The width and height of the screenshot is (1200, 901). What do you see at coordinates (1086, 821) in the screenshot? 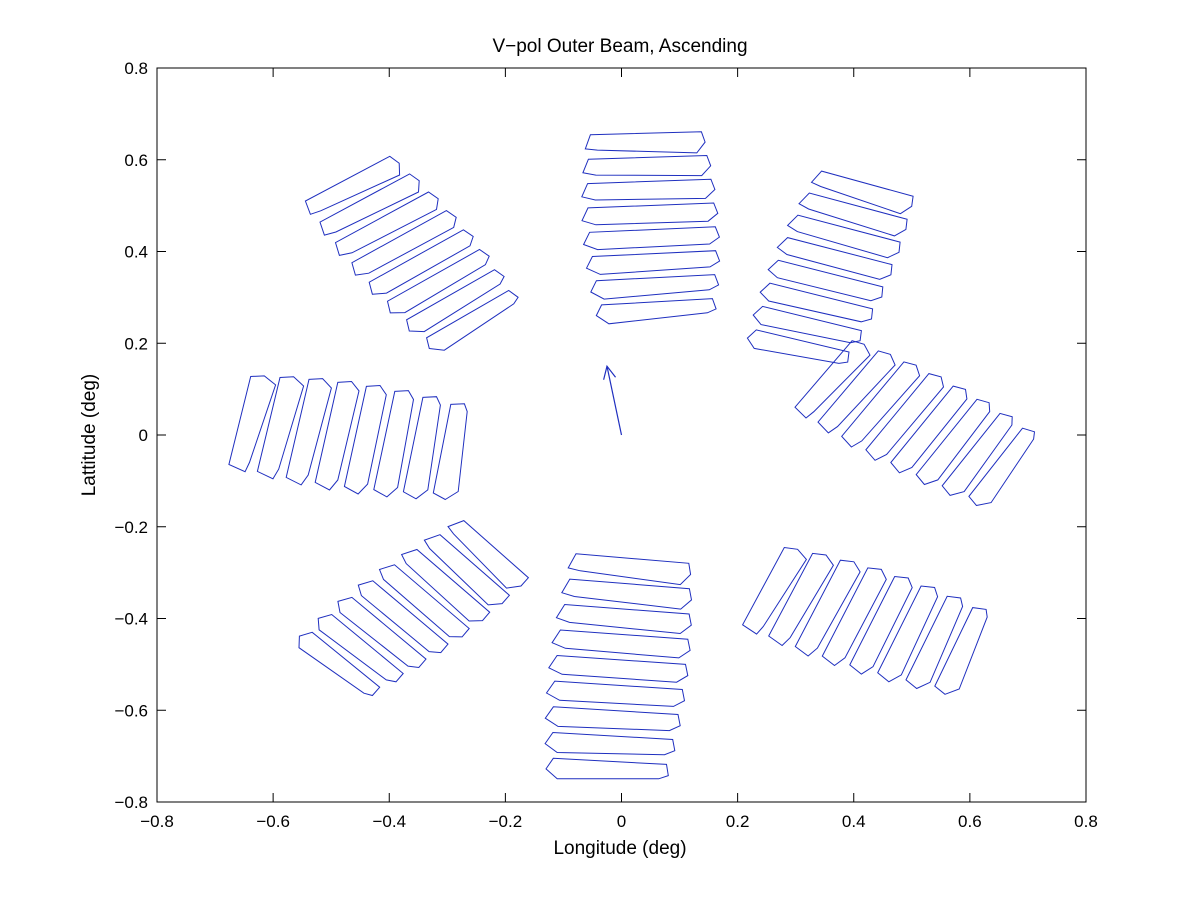
I see `x-tick-label: 0.8` at bounding box center [1086, 821].